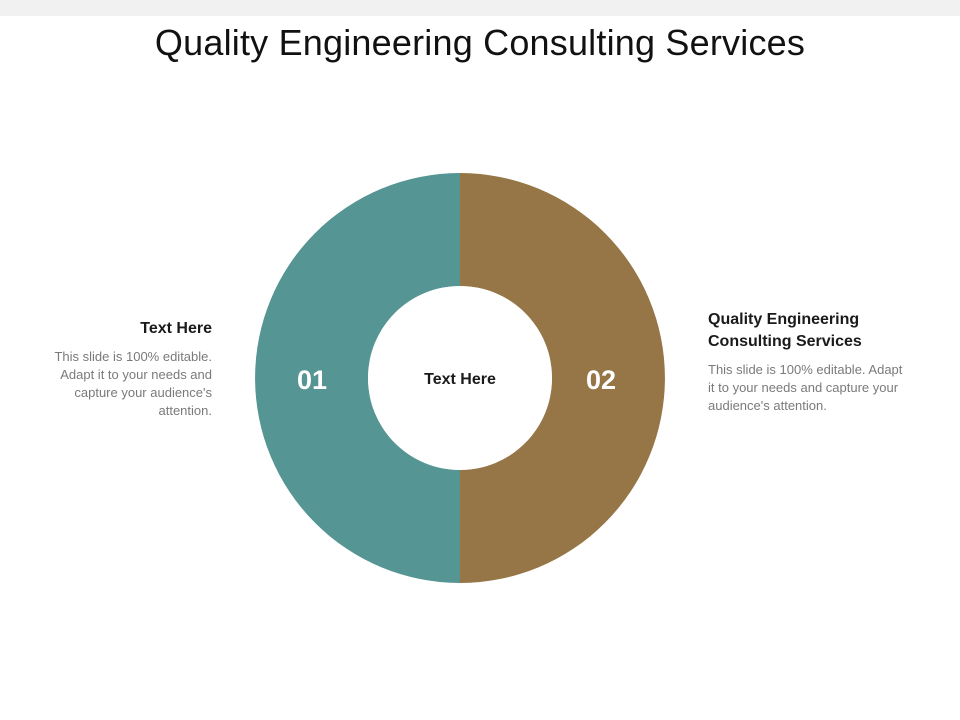  I want to click on segment-number-01: 01, so click(312, 380).